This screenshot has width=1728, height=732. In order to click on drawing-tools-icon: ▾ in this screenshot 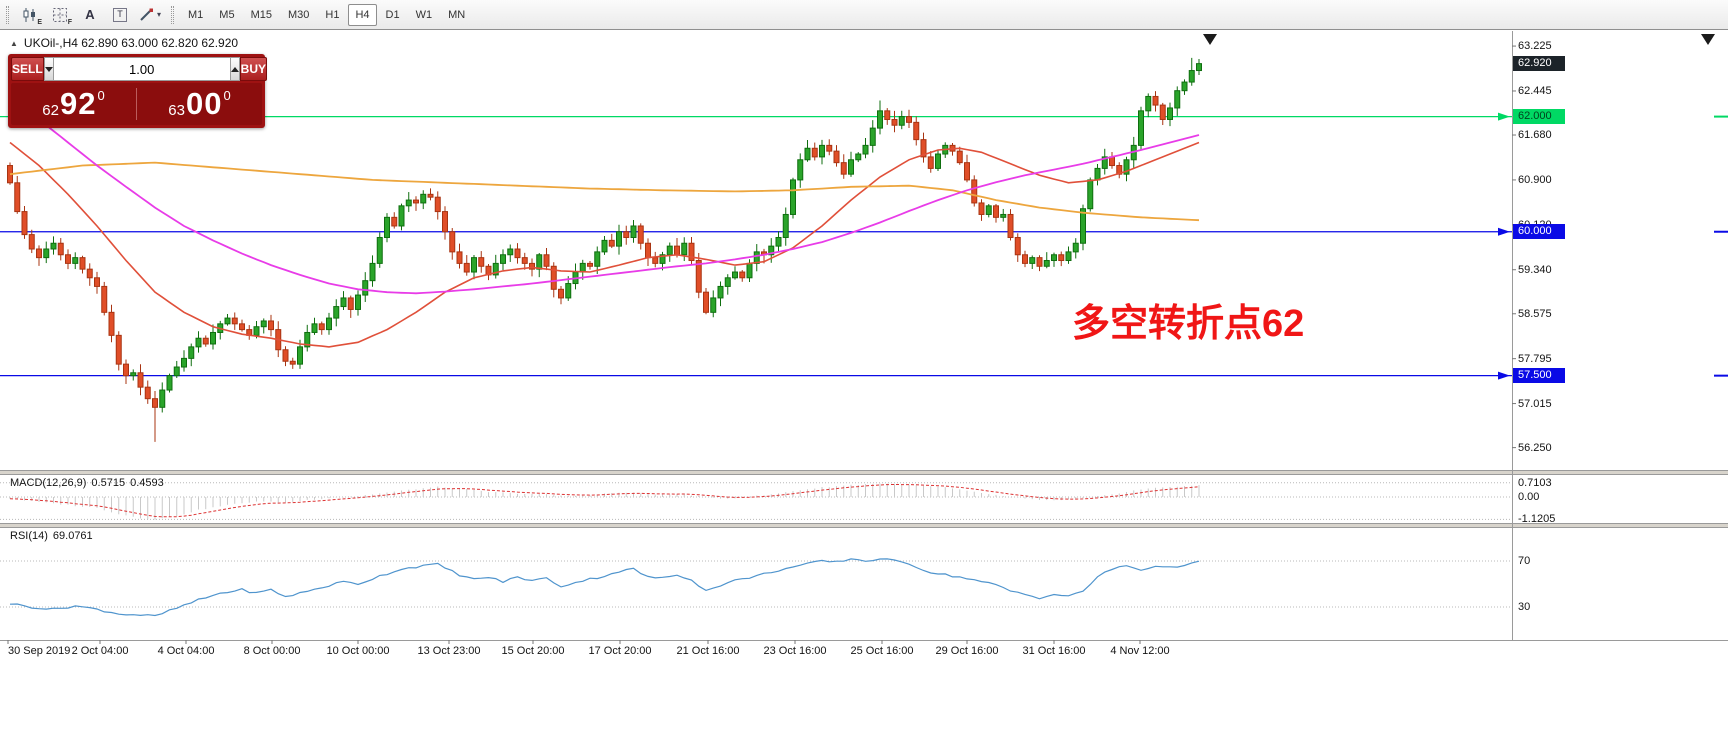, I will do `click(150, 15)`.